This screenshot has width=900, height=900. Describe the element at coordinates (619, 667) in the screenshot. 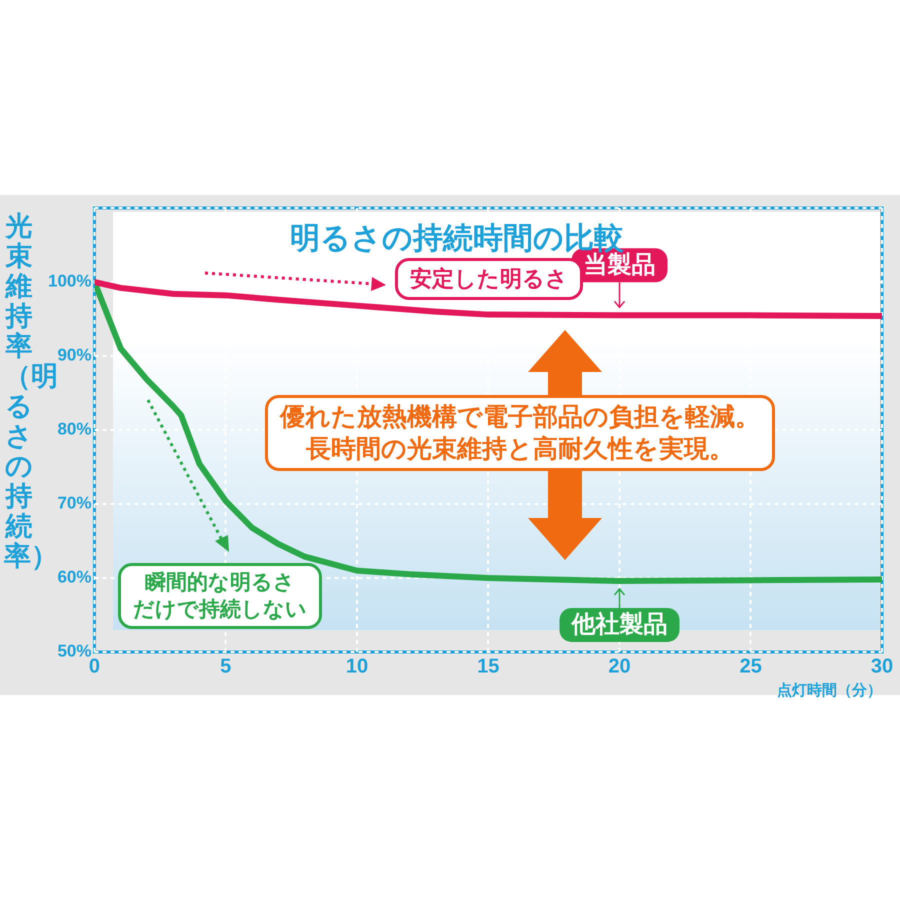

I see `x-tick-label: 20` at that location.